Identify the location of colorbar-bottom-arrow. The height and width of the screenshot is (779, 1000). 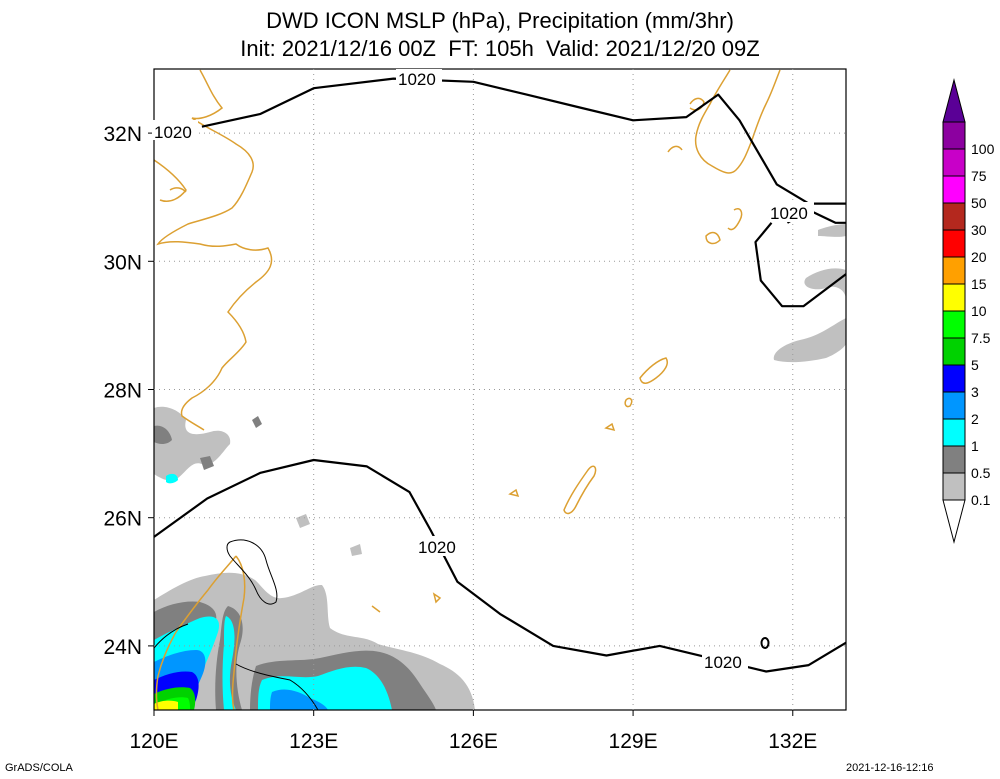
(954, 521).